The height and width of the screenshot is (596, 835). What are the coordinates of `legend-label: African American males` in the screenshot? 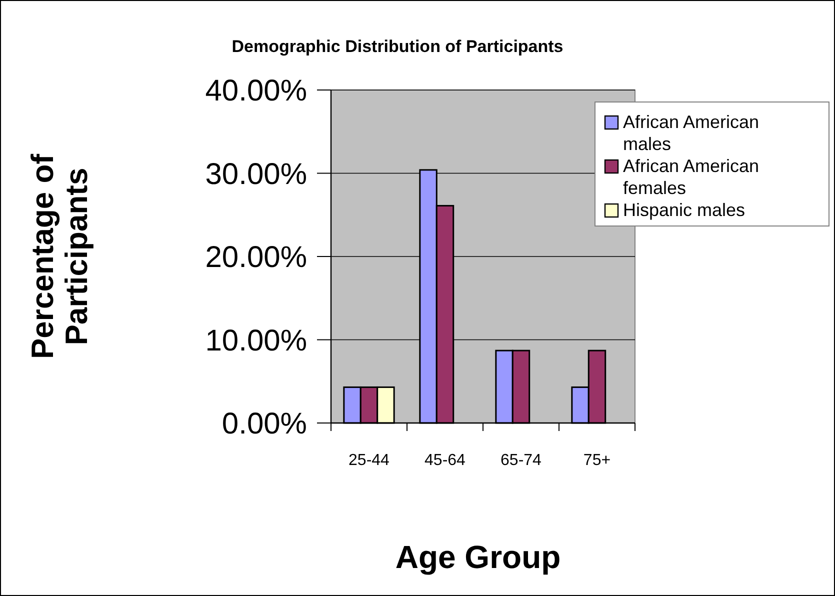 It's located at (691, 133).